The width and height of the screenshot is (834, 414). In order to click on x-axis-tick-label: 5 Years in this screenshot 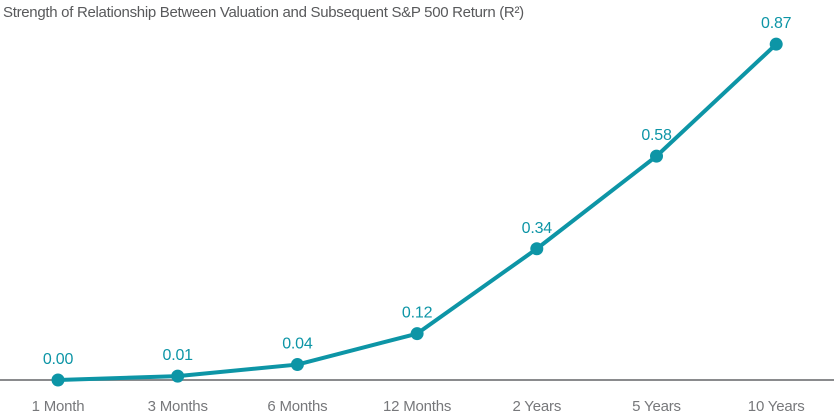, I will do `click(656, 406)`.